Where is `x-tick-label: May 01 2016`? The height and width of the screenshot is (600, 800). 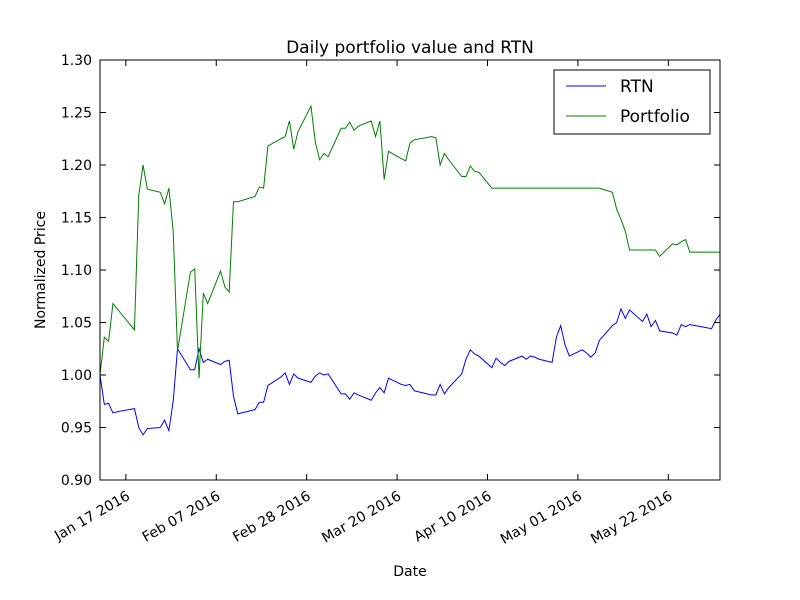
x-tick-label: May 01 2016 is located at coordinates (541, 518).